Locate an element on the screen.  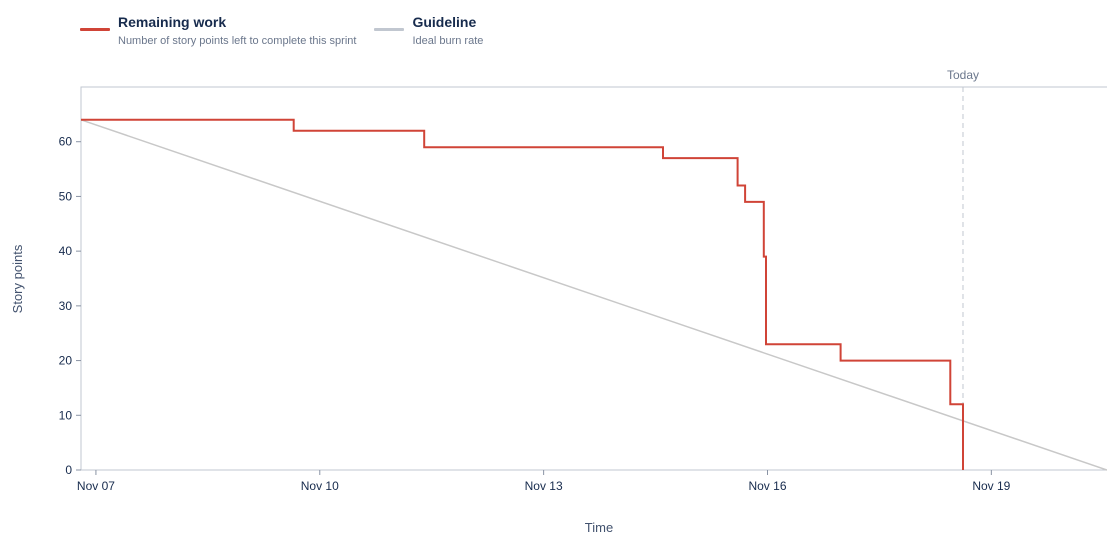
y-tick-label: 0 is located at coordinates (68, 470).